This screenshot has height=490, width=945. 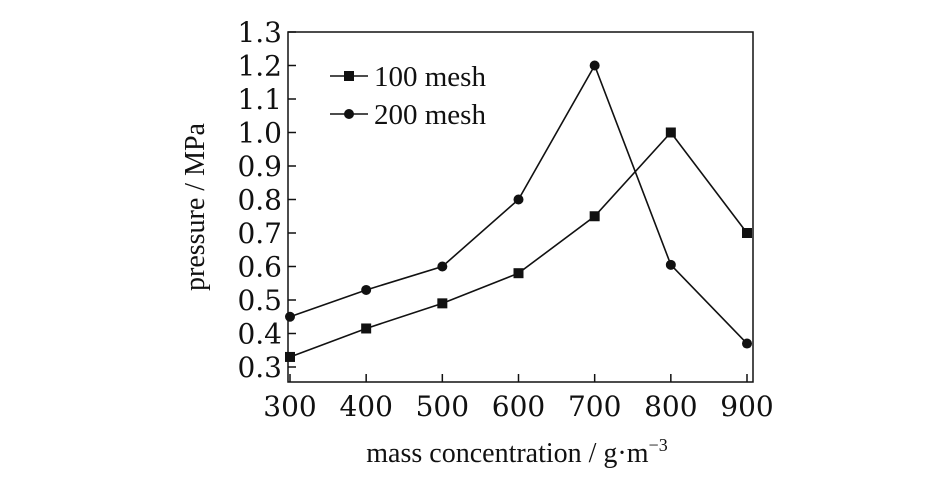 I want to click on y-axis-title: pressure / MPa, so click(x=195, y=206).